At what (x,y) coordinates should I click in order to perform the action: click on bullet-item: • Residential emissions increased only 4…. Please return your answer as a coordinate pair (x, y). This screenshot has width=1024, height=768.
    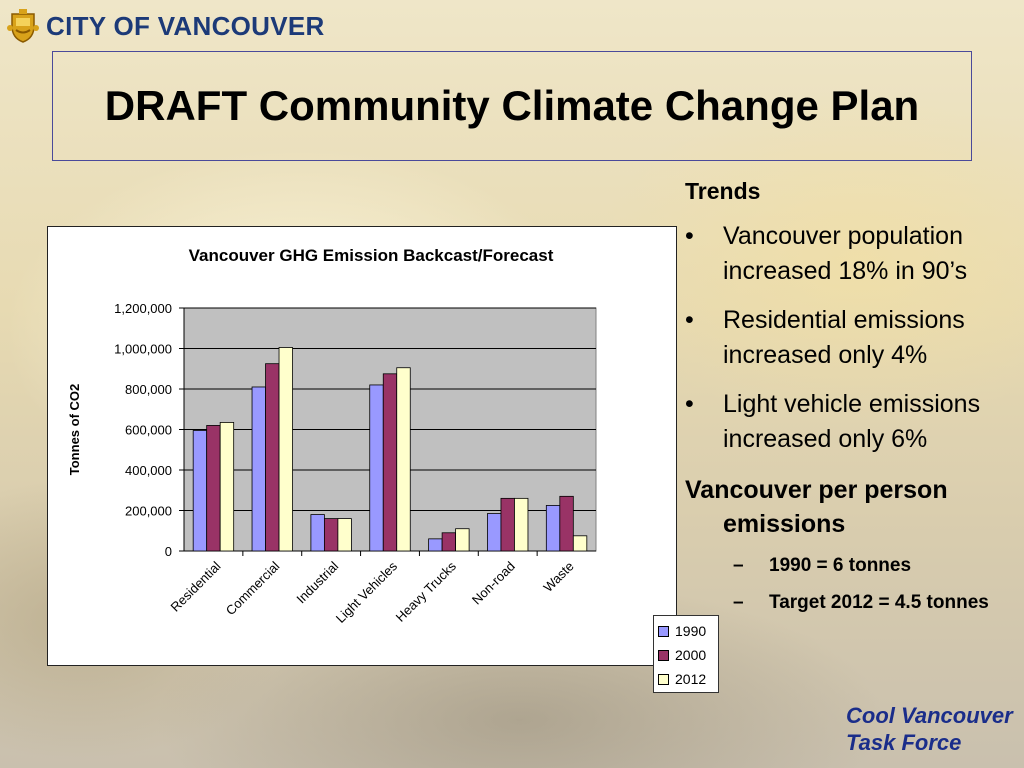
    Looking at the image, I should click on (850, 338).